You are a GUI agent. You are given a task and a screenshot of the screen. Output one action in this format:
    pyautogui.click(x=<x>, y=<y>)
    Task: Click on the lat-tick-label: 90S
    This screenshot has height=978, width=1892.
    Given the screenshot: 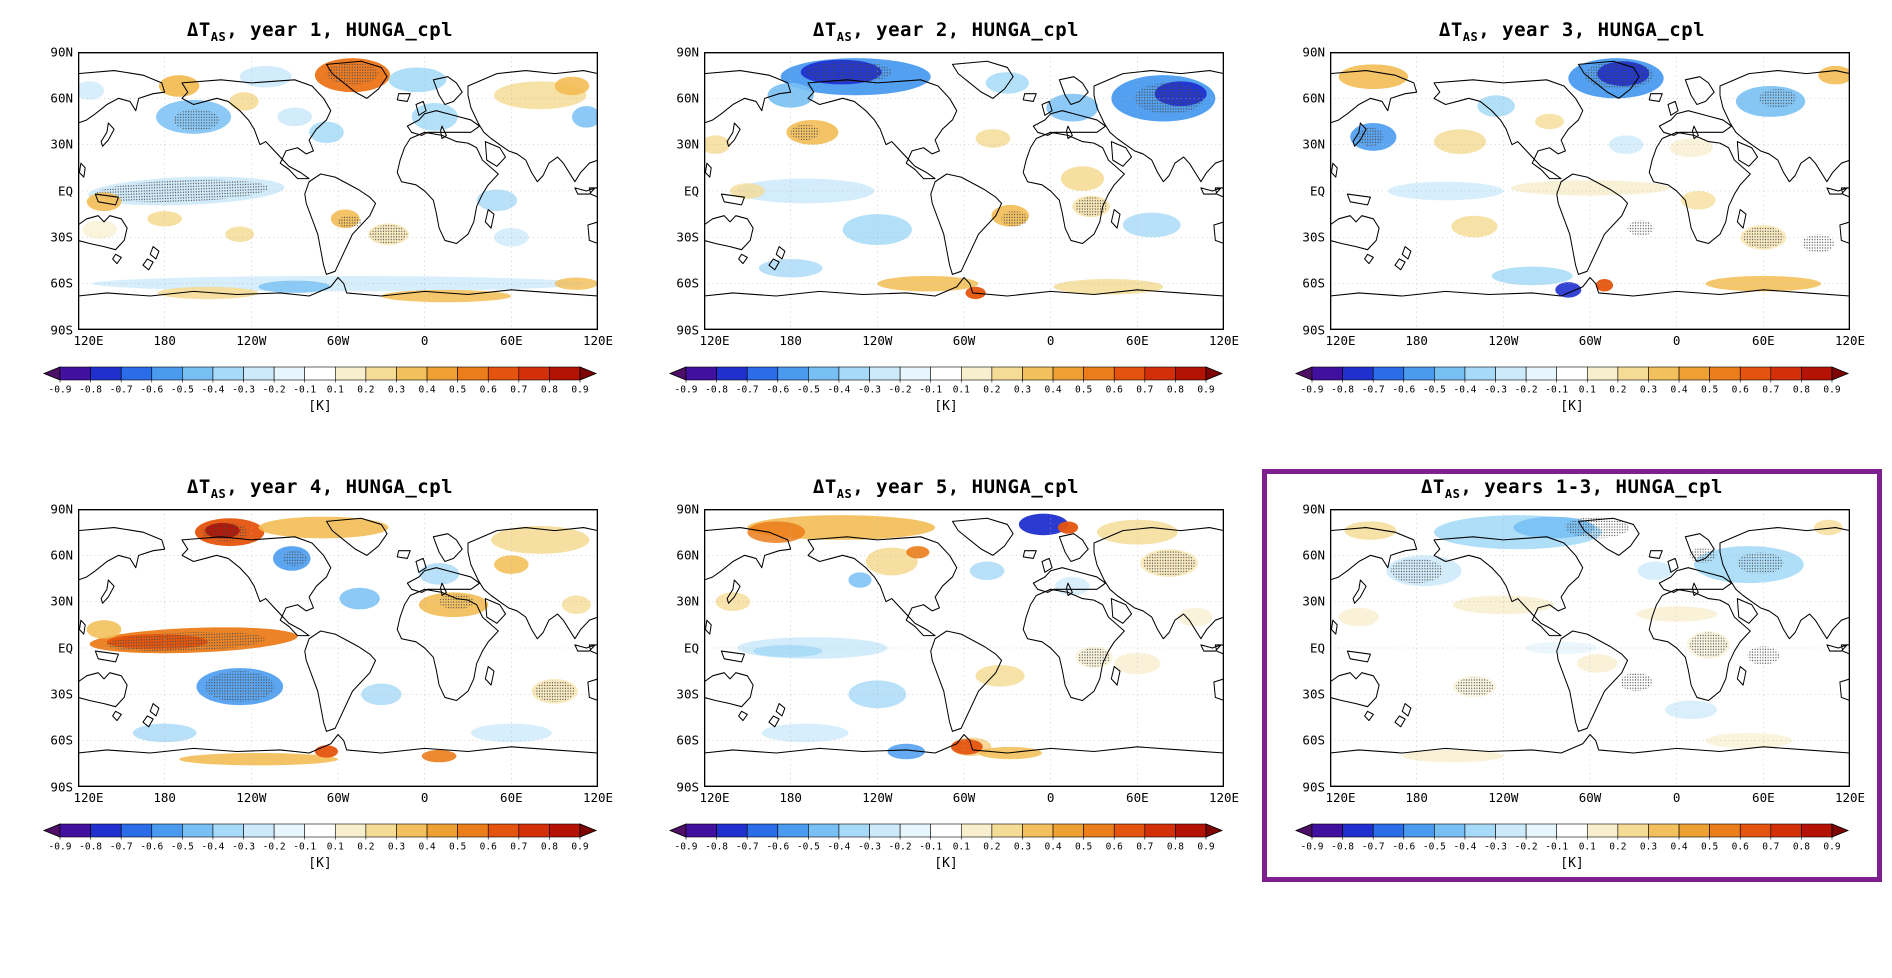 What is the action you would take?
    pyautogui.click(x=61, y=787)
    